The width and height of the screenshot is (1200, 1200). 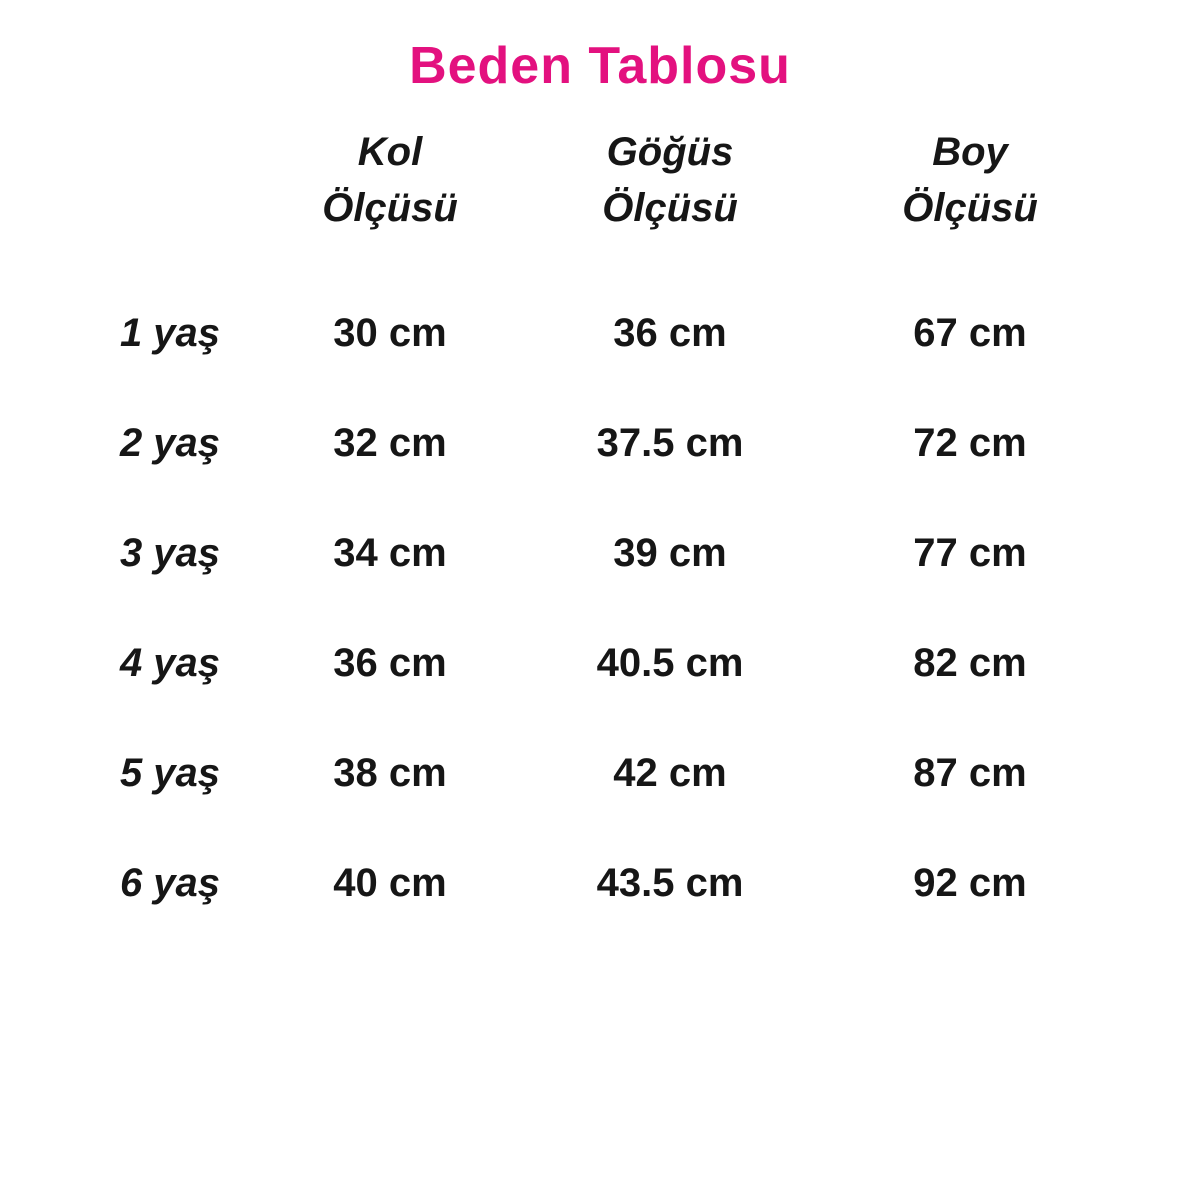 I want to click on kol-value-age-3: 34 cm, so click(x=390, y=552).